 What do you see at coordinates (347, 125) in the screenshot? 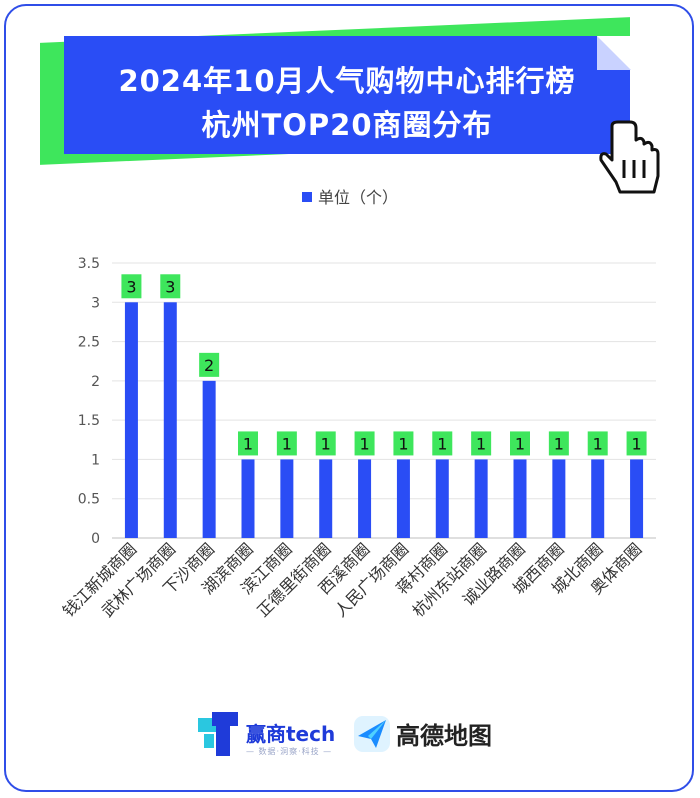
I see `chart-subtitle: 杭州TOP20商圈分布` at bounding box center [347, 125].